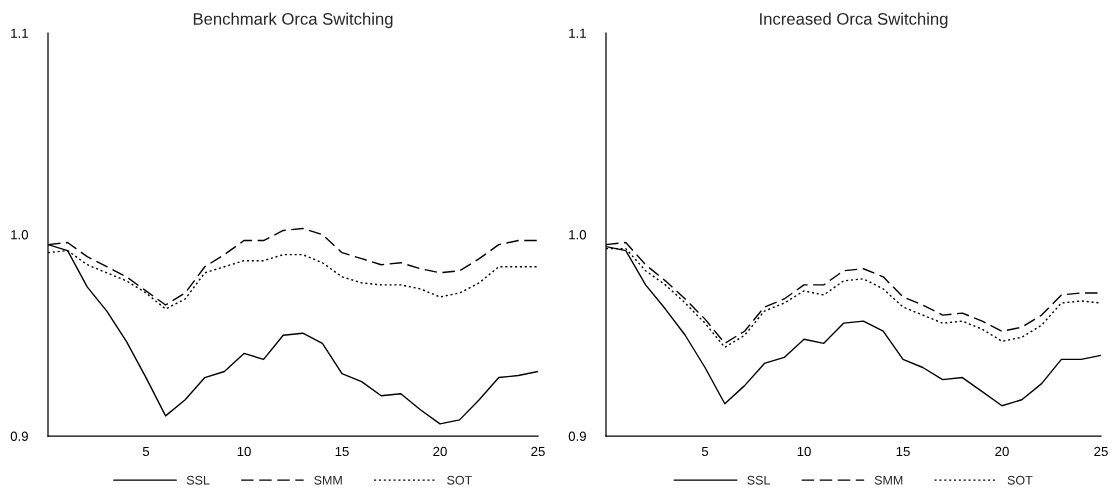 The width and height of the screenshot is (1117, 491). What do you see at coordinates (854, 20) in the screenshot?
I see `chart-title: Increased Orca Switching` at bounding box center [854, 20].